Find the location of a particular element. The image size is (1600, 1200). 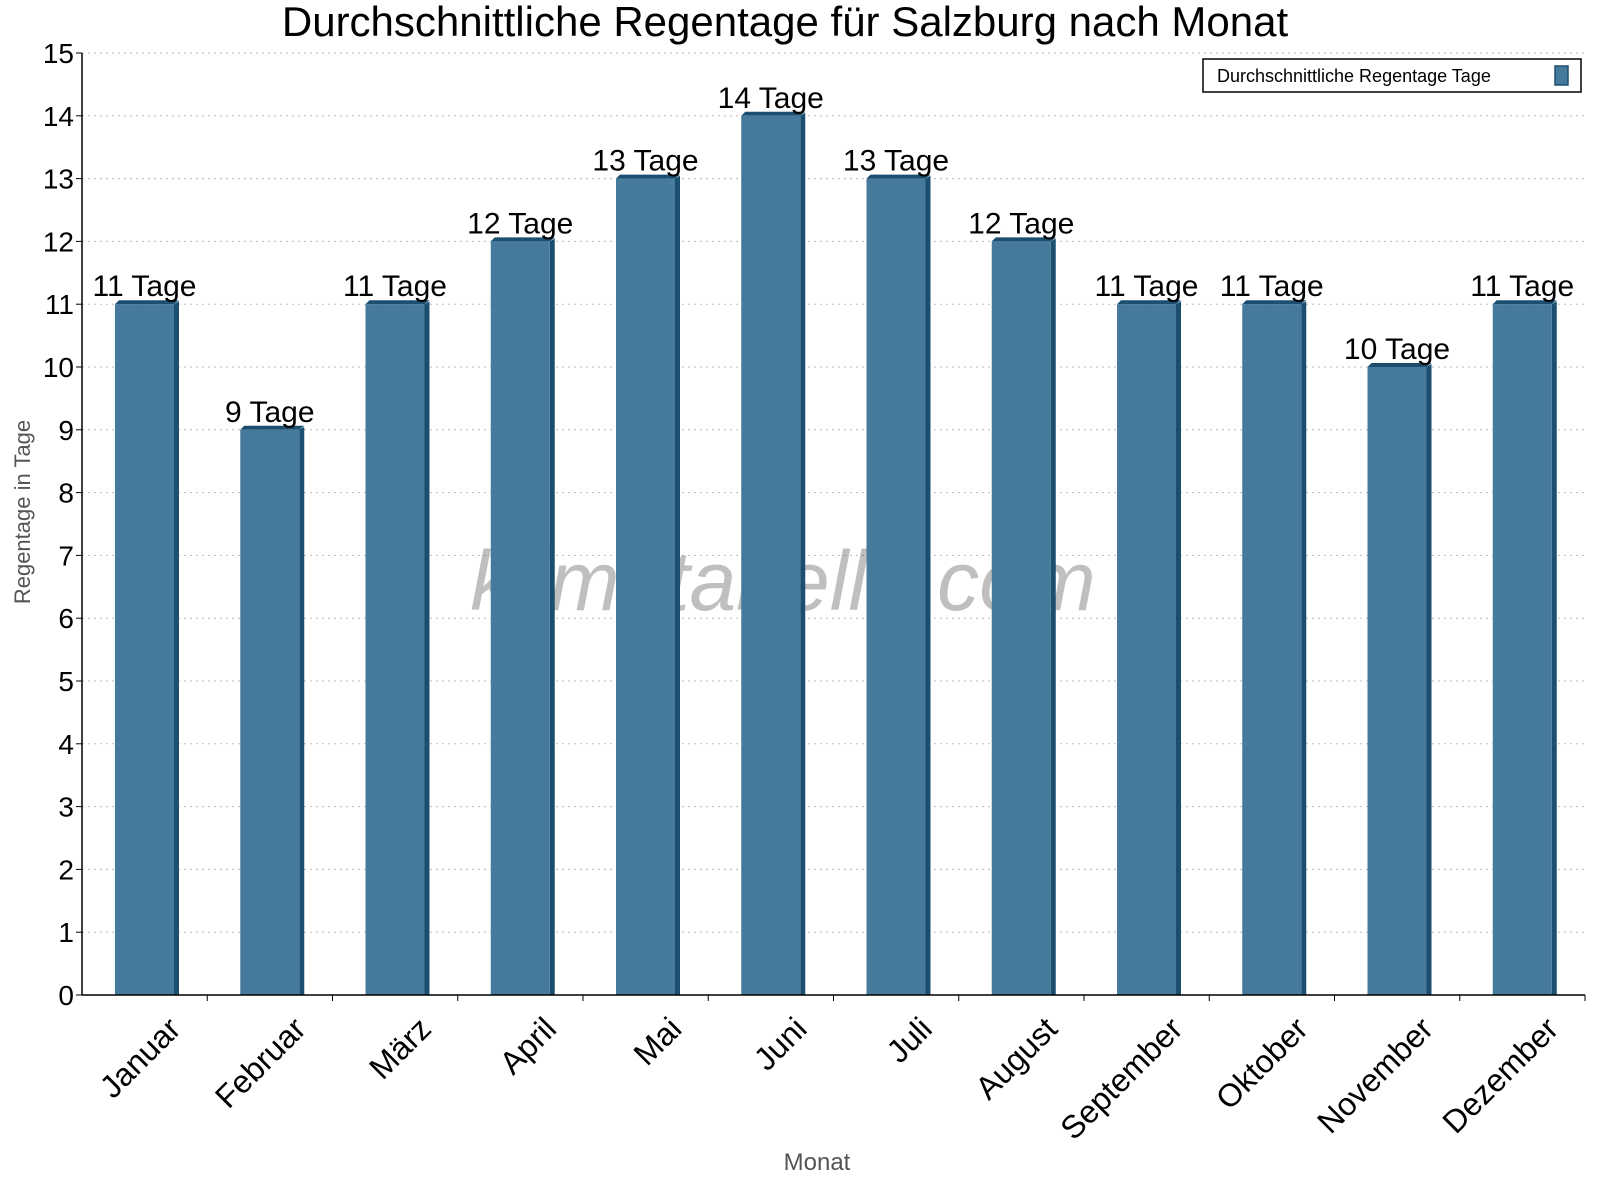

y-tick-label: 1 is located at coordinates (66, 932).